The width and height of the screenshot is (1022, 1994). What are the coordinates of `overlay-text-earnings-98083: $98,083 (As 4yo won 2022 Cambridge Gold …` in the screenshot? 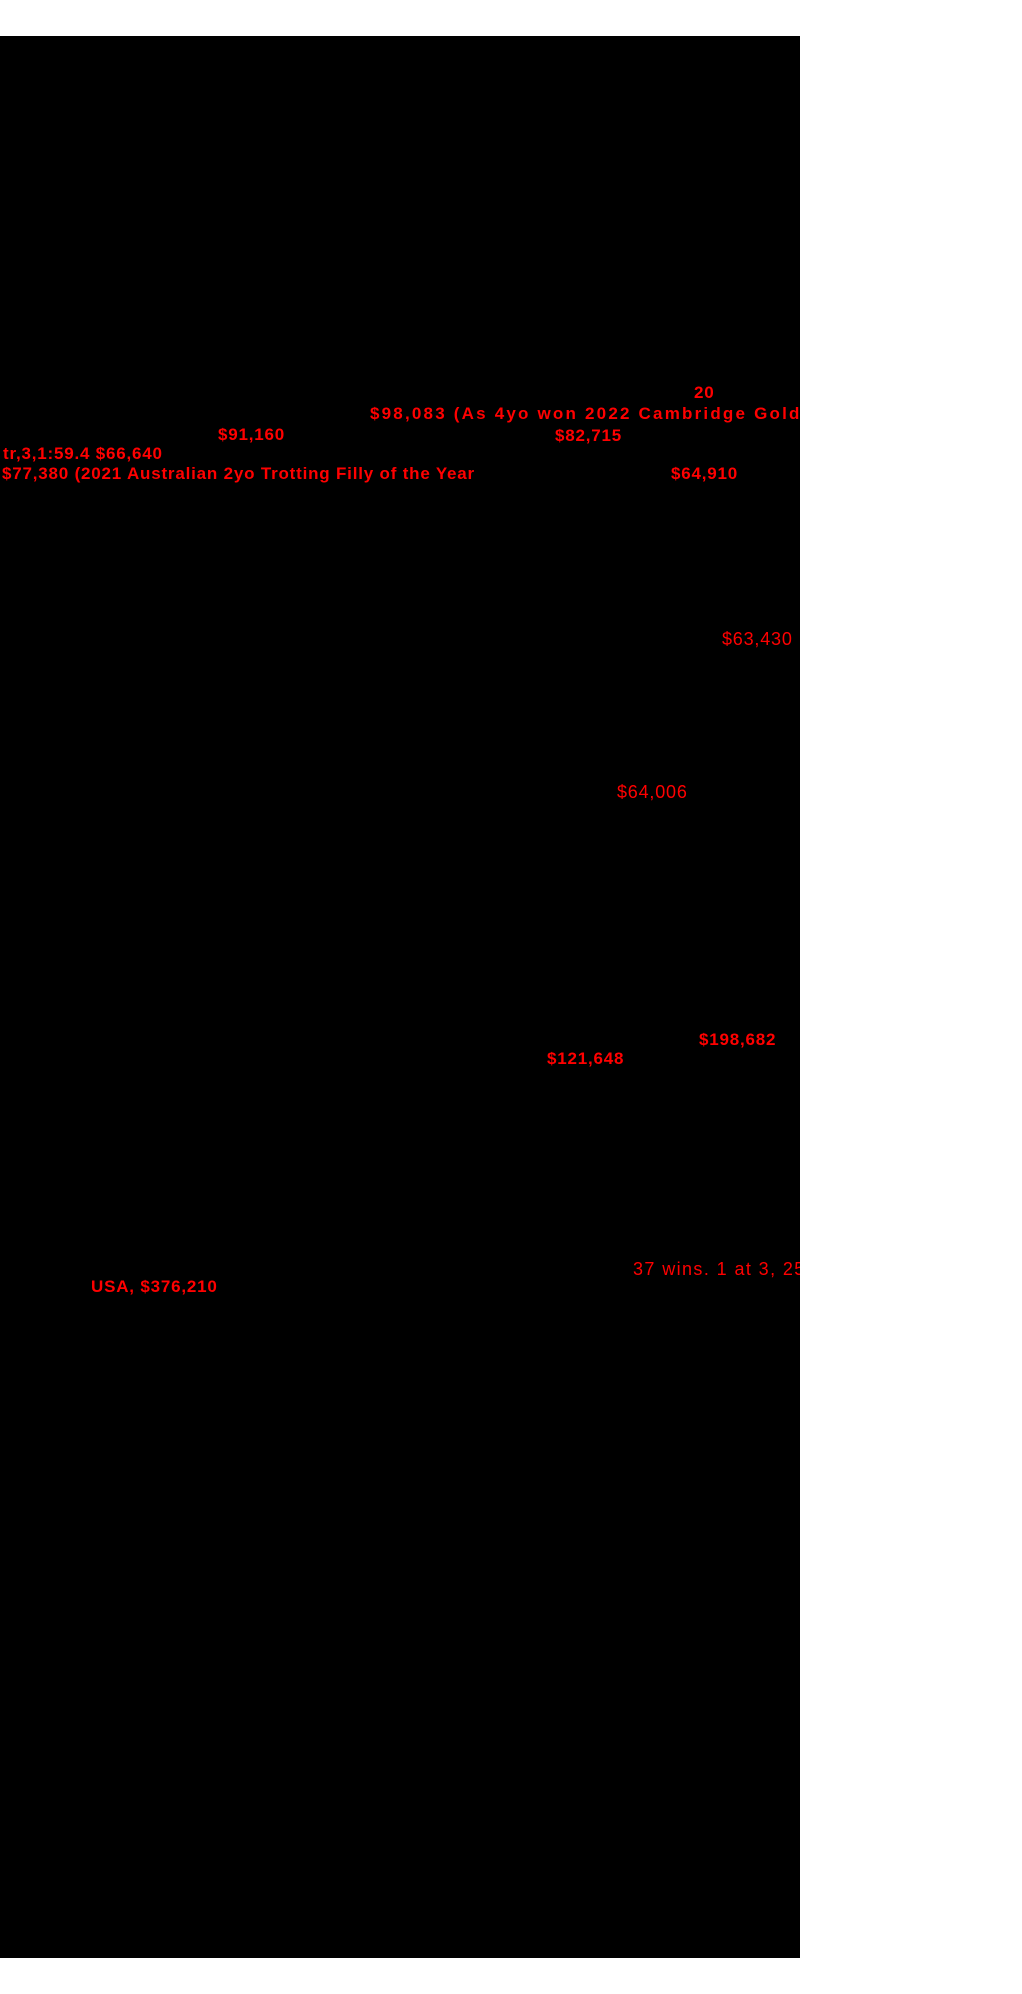 It's located at (585, 413).